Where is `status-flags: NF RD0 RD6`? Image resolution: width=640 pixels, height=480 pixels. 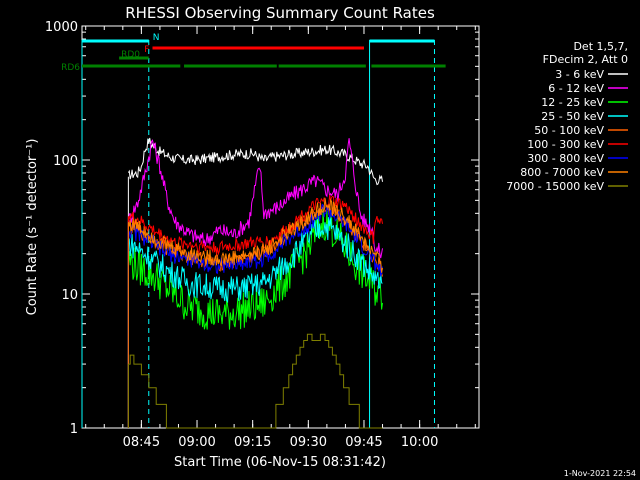
status-flags: NF RD0 RD6 is located at coordinates (253, 53).